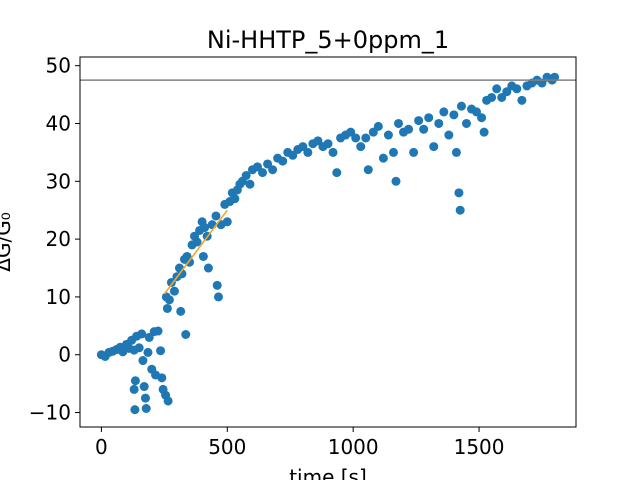  Describe the element at coordinates (7, 241) in the screenshot. I see `y-axis-label: ΔG/G₀` at that location.